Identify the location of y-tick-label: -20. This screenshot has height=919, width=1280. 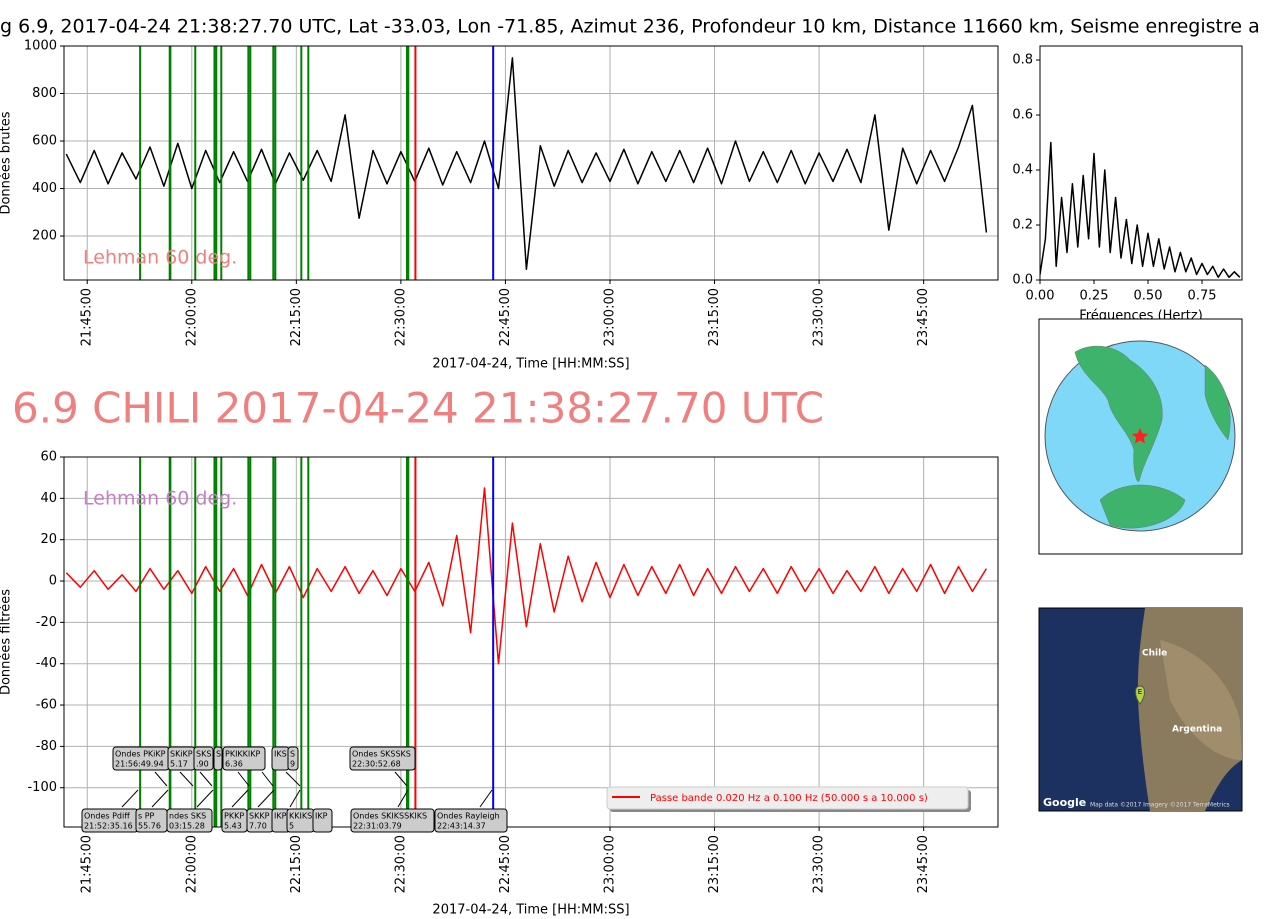
(46, 622).